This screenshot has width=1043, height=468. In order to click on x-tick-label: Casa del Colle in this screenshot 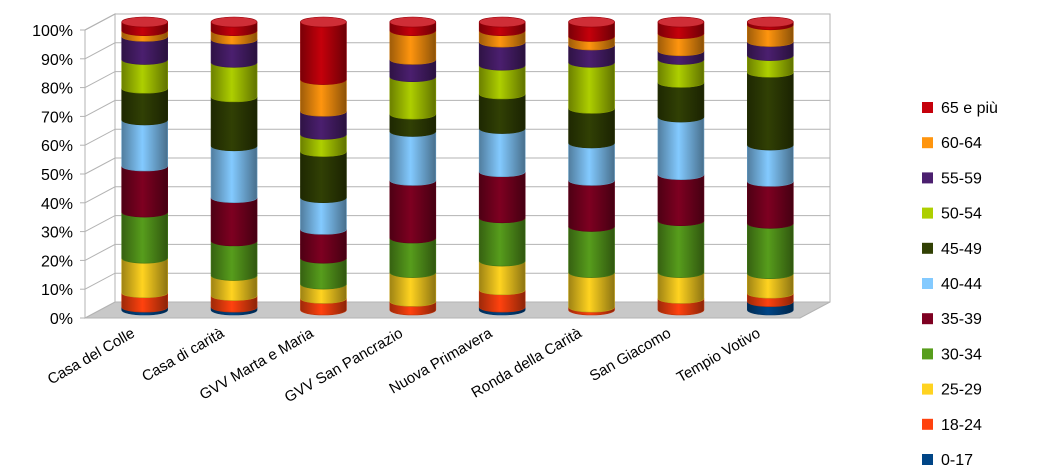, I will do `click(91, 357)`.